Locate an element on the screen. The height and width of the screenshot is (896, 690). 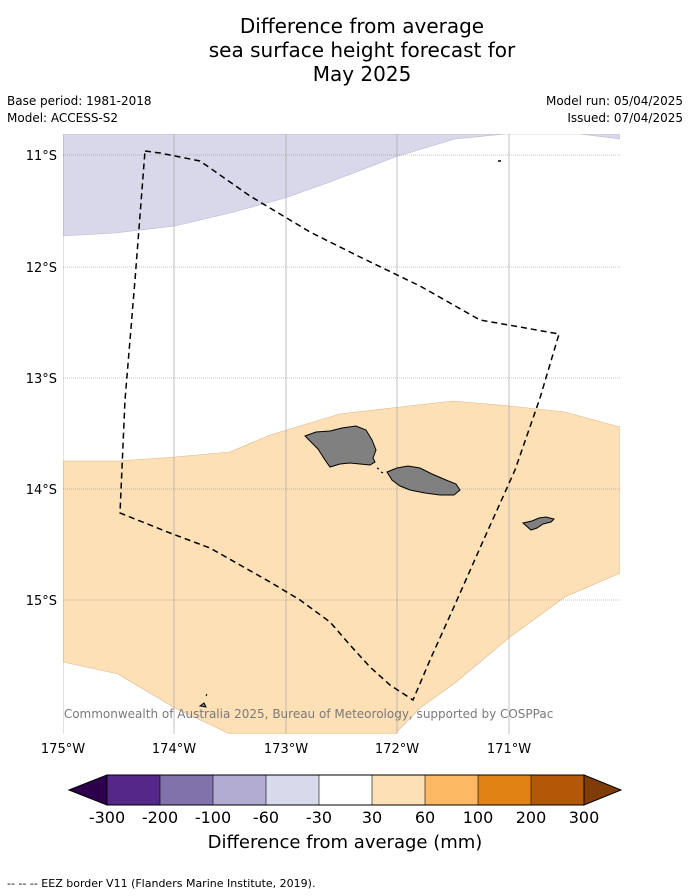
issued-date: Issued: 07/04/2025 is located at coordinates (625, 118).